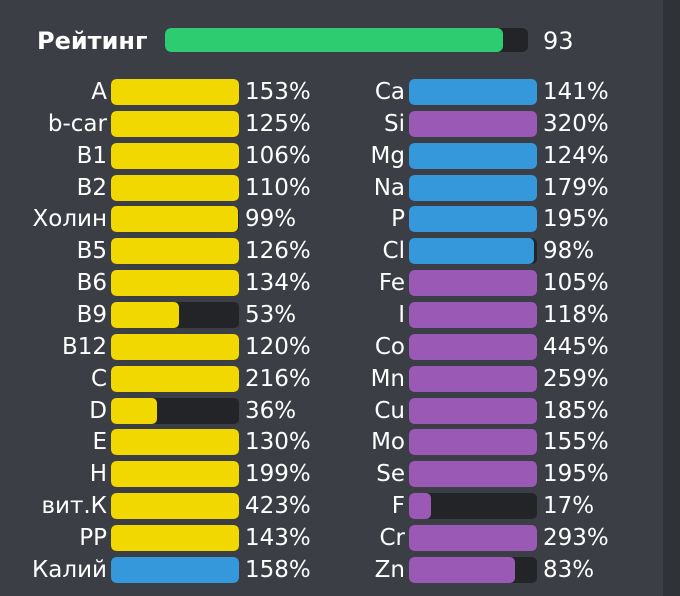 This screenshot has width=680, height=596. Describe the element at coordinates (91, 155) in the screenshot. I see `nutrient-label: B1` at that location.